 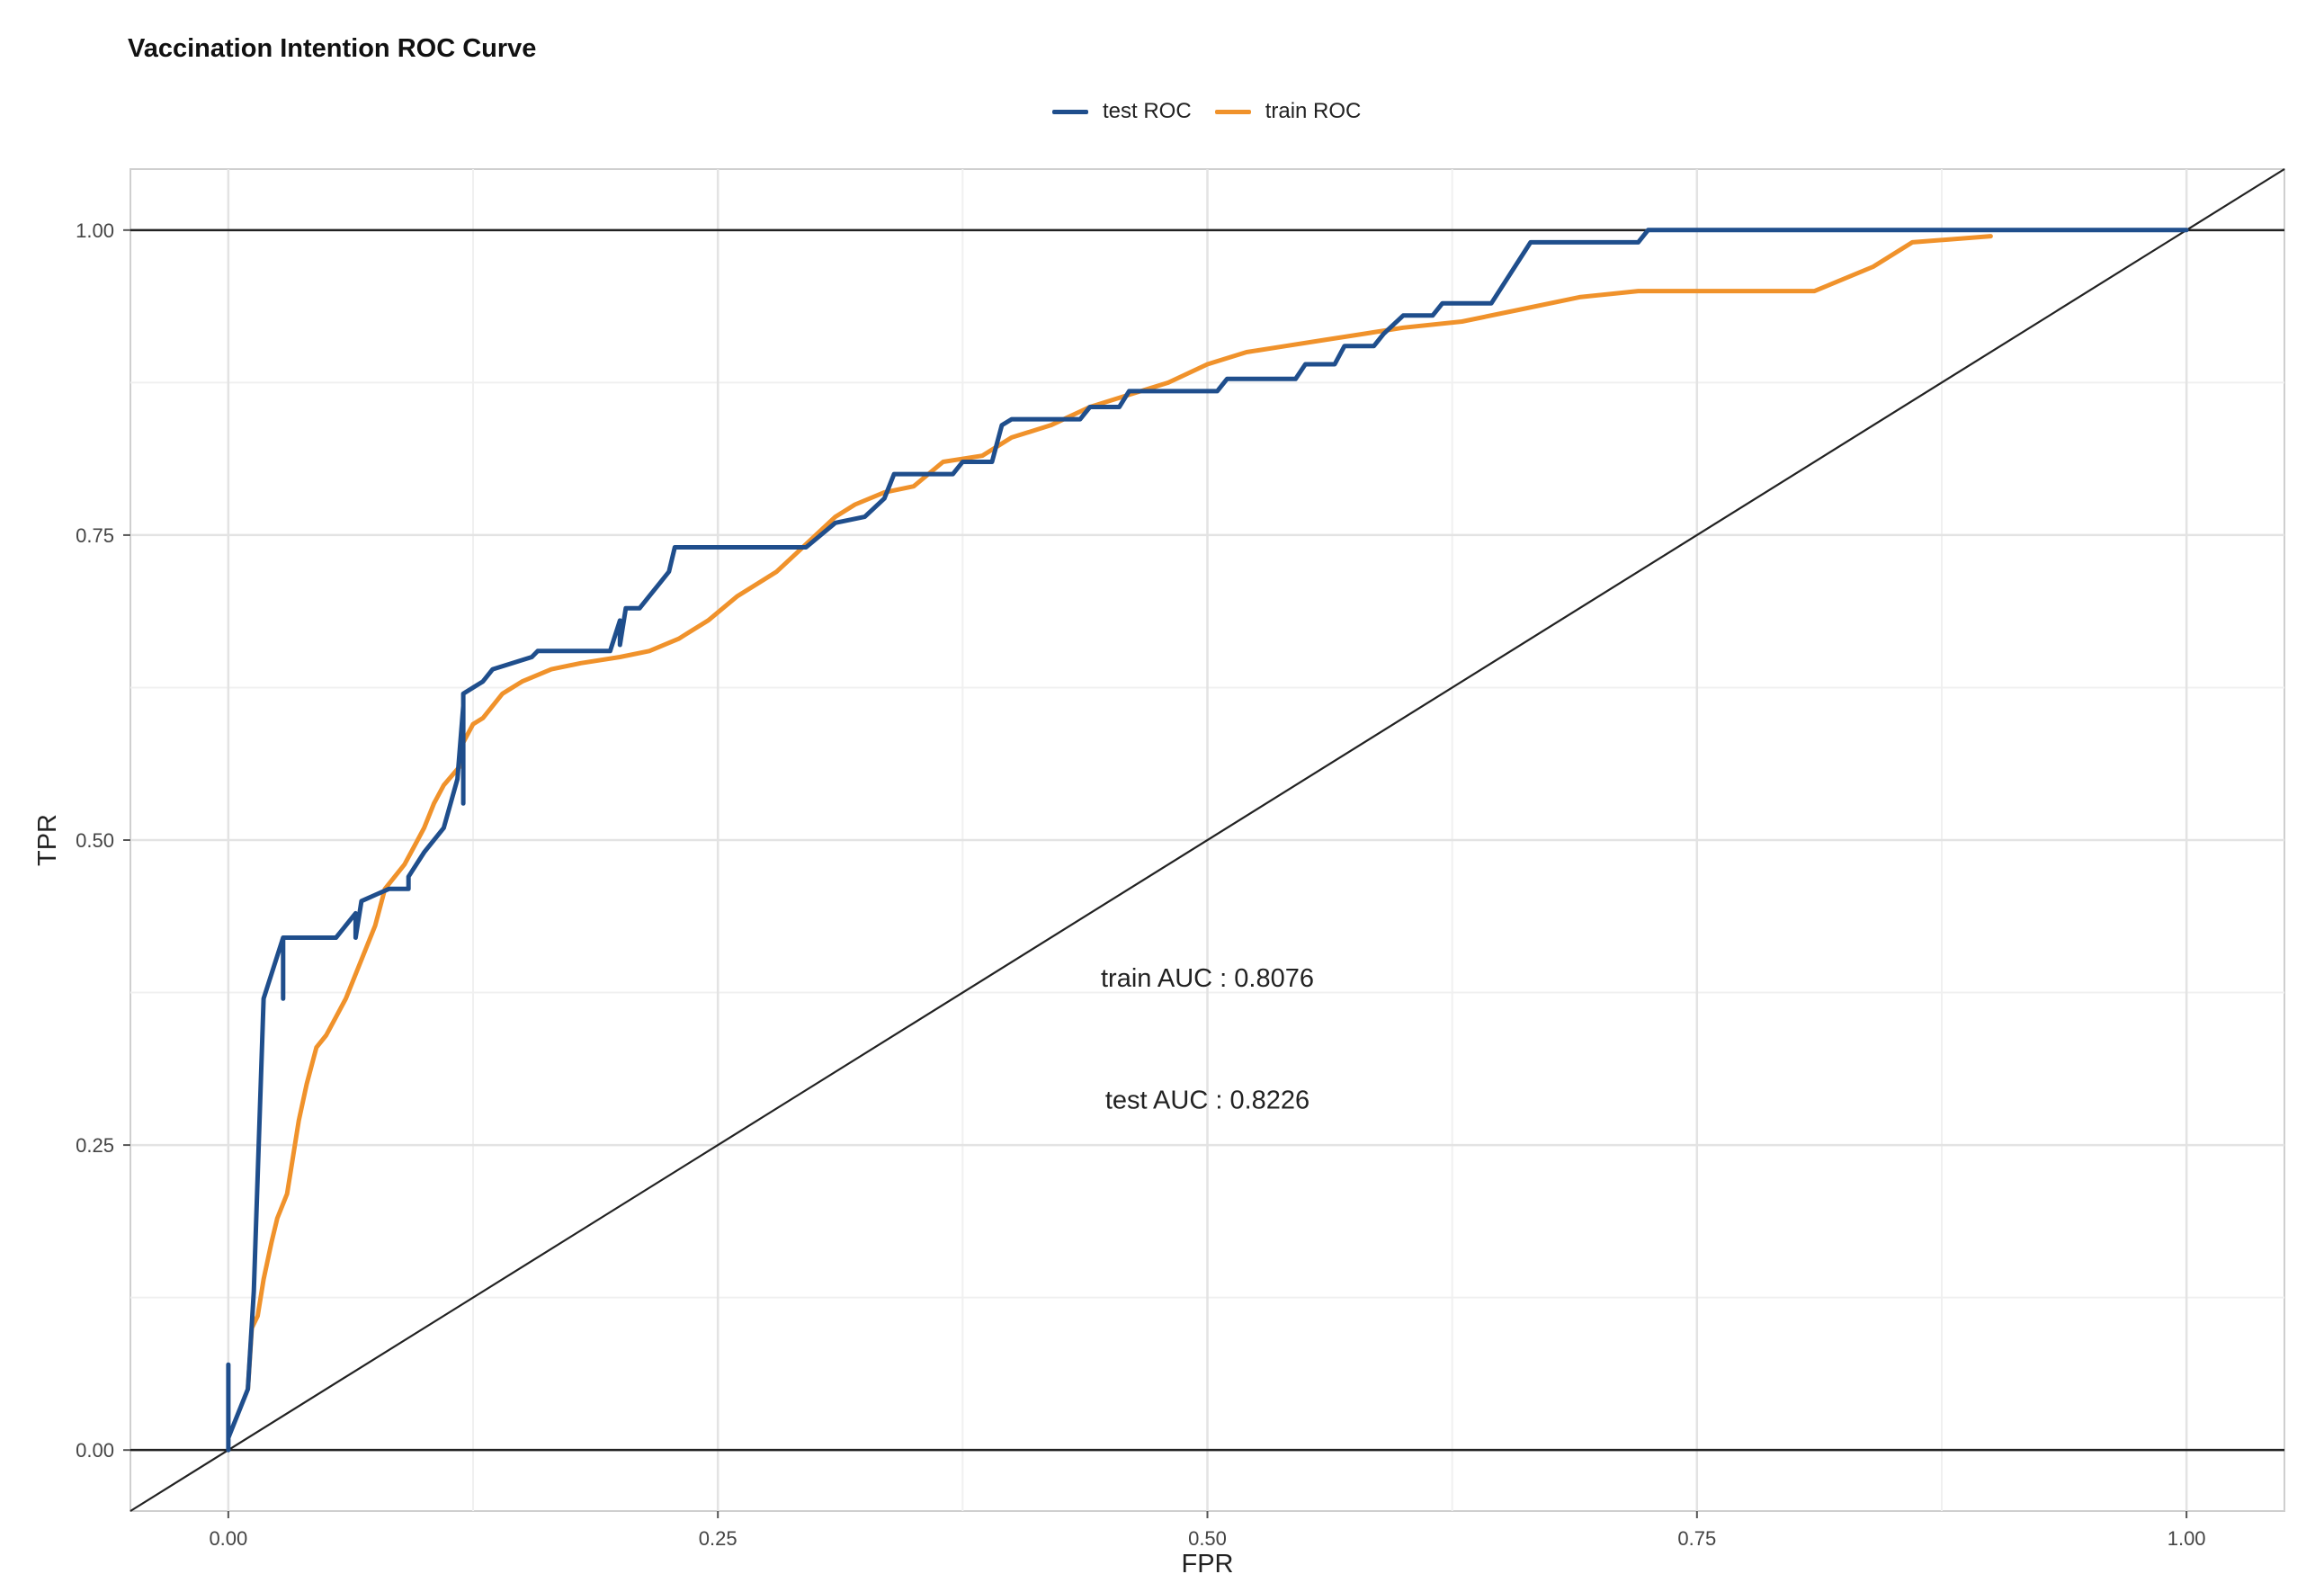 What do you see at coordinates (2187, 1538) in the screenshot?
I see `x-tick-label: 1.00` at bounding box center [2187, 1538].